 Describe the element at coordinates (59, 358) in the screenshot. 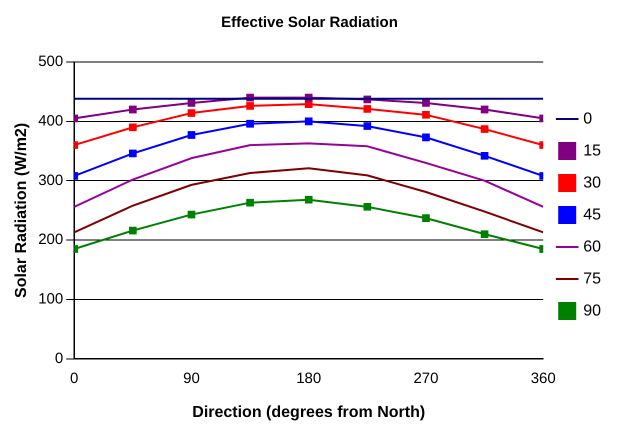

I see `y-tick-label: 0` at that location.